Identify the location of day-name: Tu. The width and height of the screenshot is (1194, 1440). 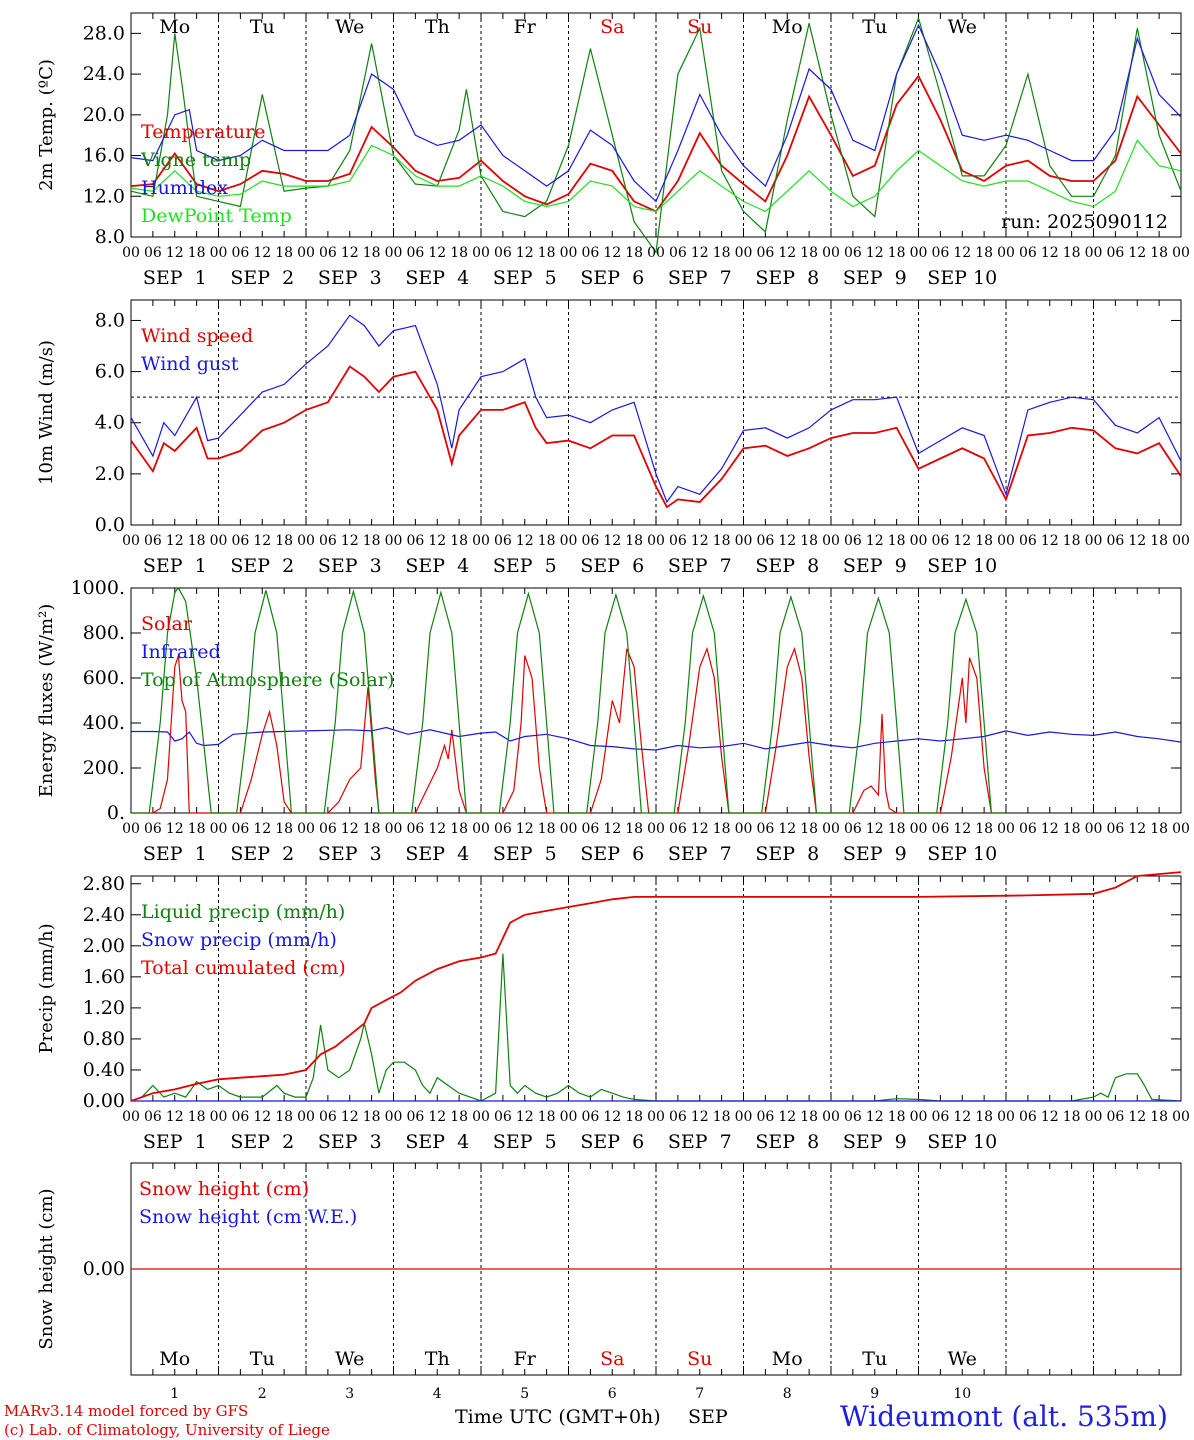
(262, 1359).